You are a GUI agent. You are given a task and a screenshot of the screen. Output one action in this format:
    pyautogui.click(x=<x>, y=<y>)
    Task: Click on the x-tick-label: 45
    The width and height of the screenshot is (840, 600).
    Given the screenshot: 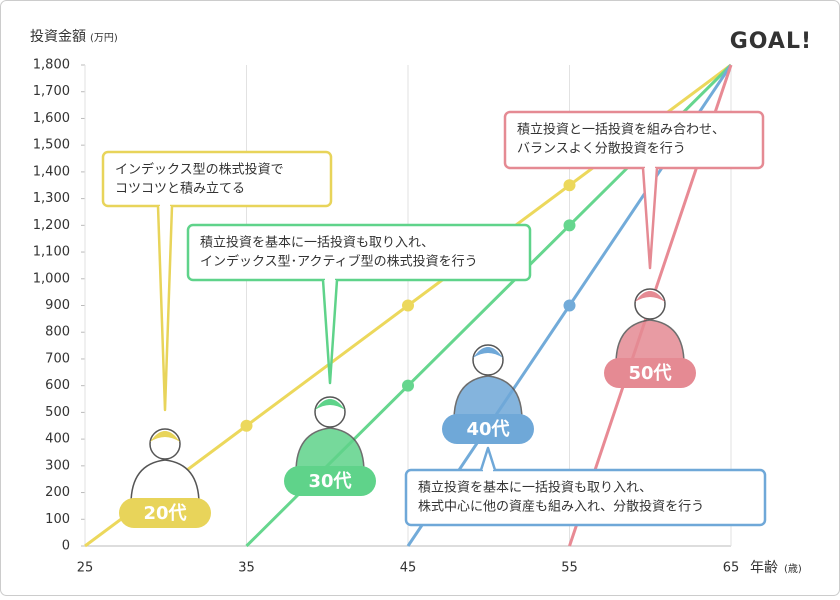 What is the action you would take?
    pyautogui.click(x=408, y=568)
    